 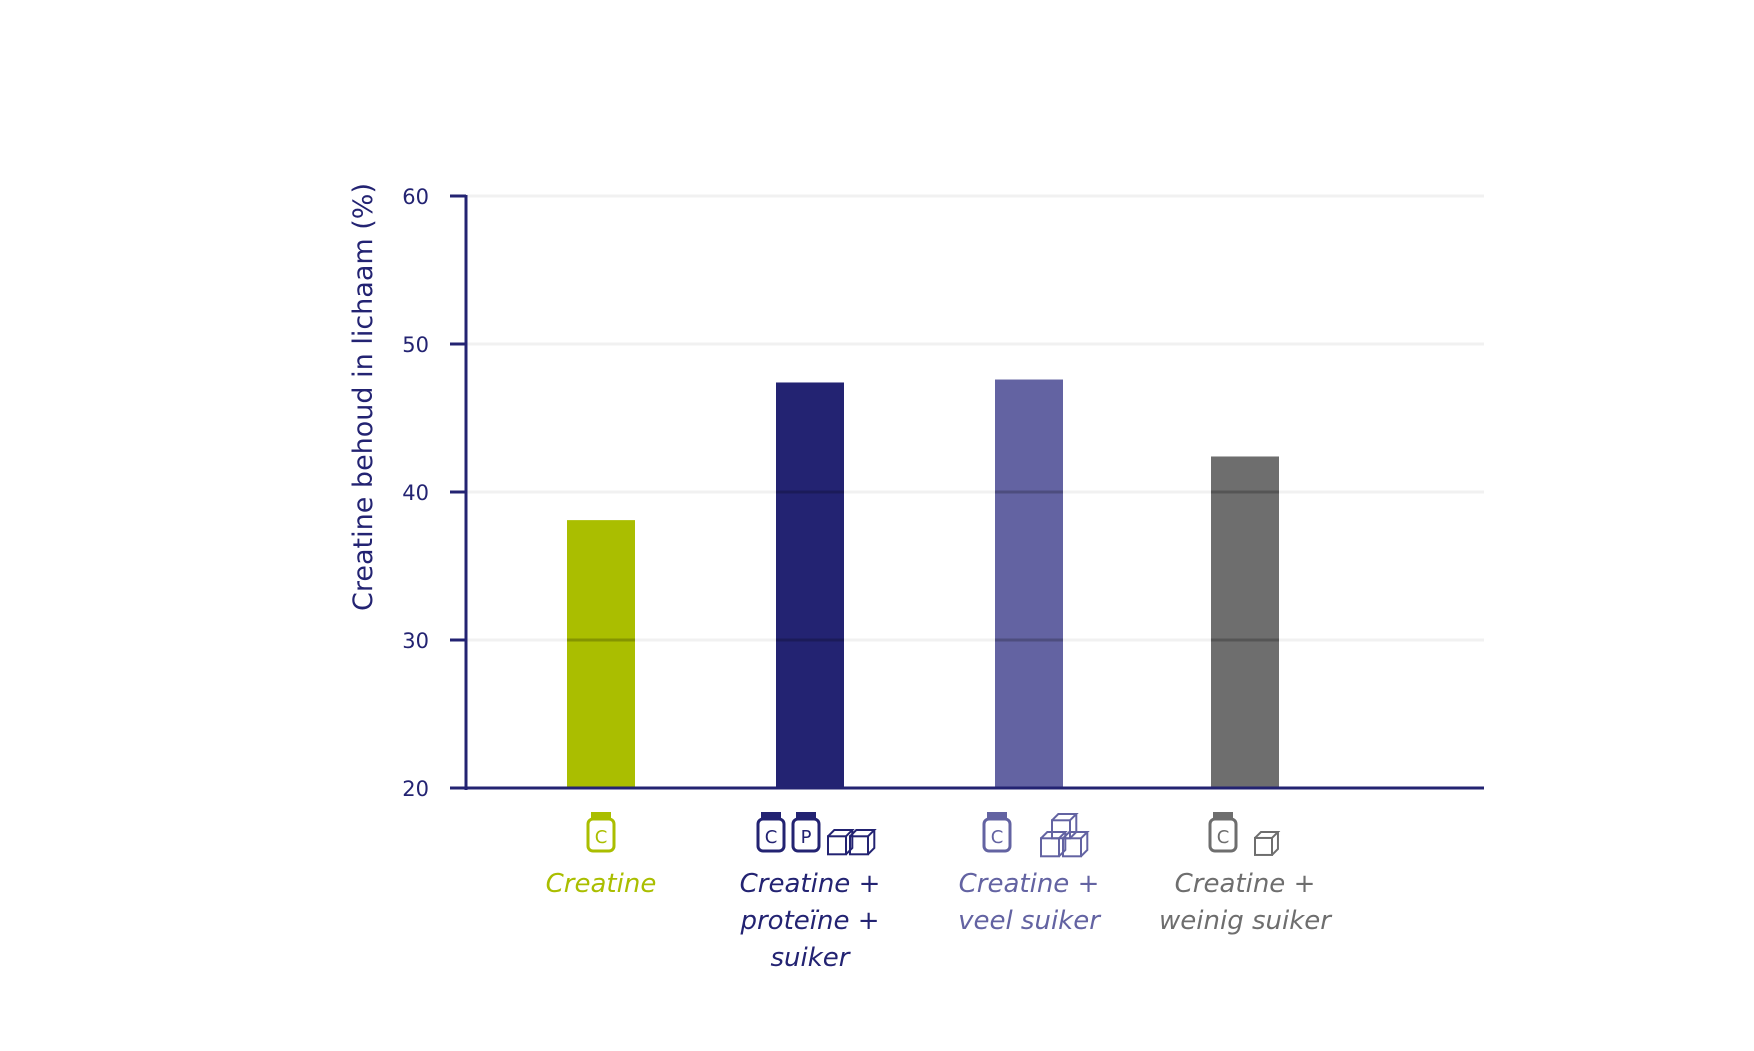 What do you see at coordinates (1246, 921) in the screenshot?
I see `x-category-label: weinig suiker` at bounding box center [1246, 921].